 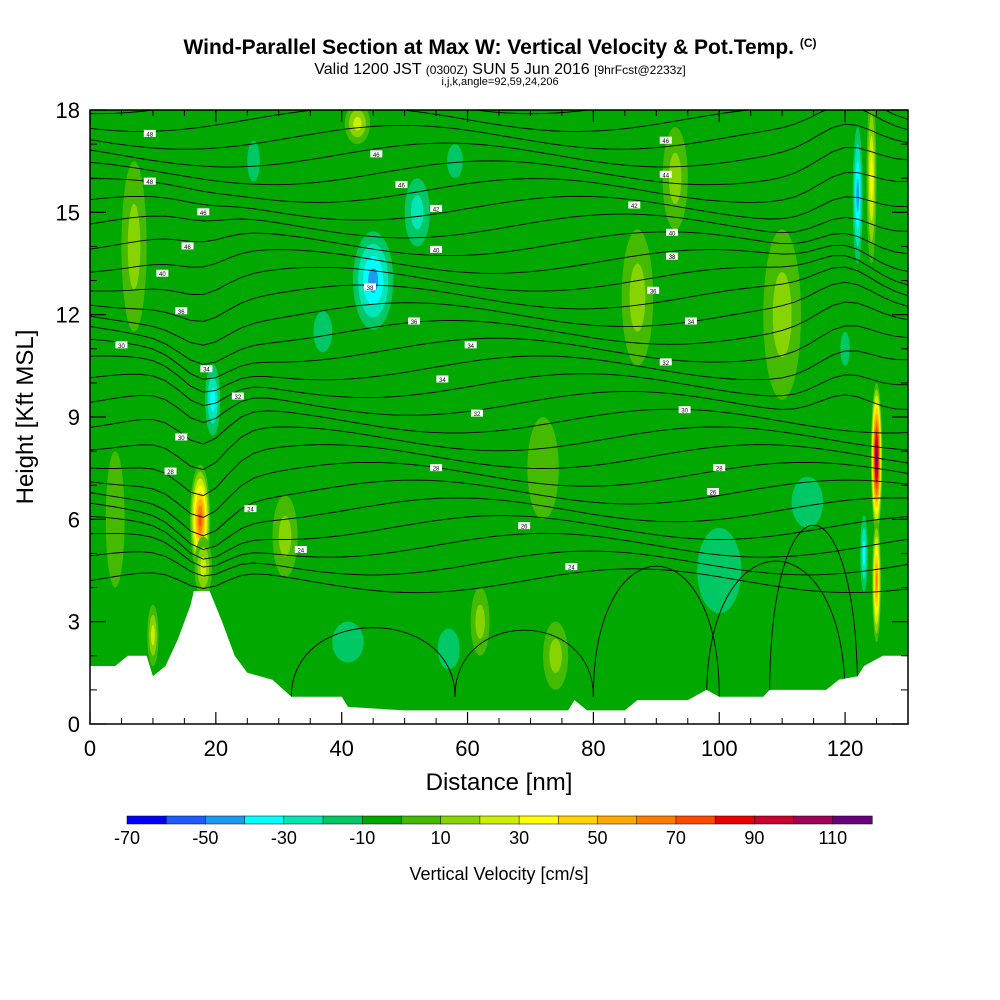 What do you see at coordinates (808, 43) in the screenshot?
I see `copyright-mark: (C)` at bounding box center [808, 43].